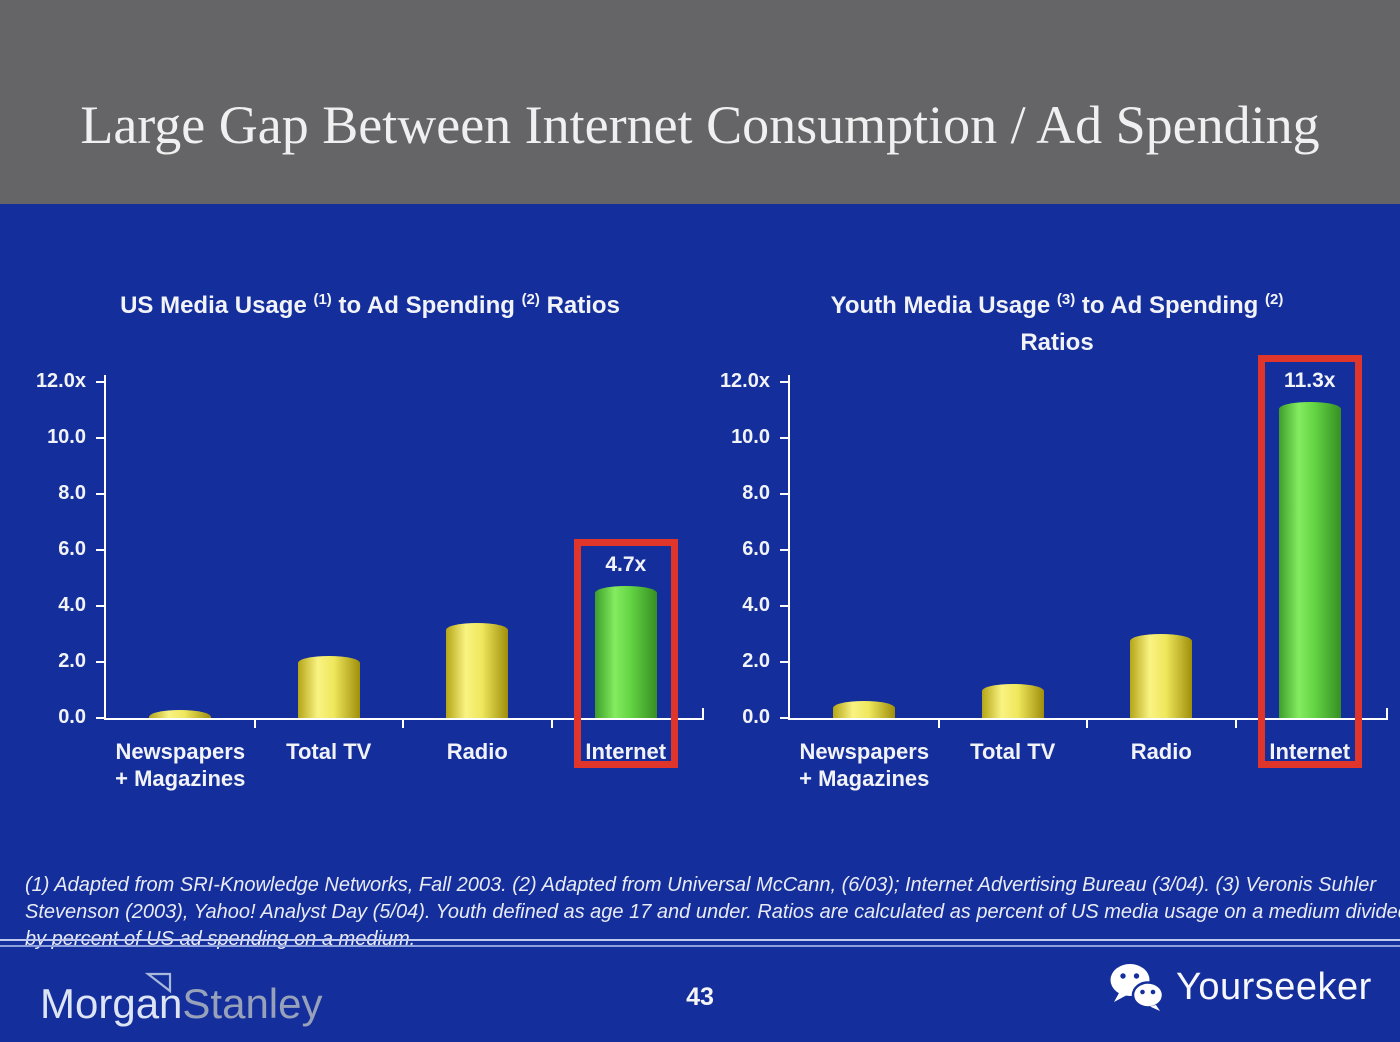 The width and height of the screenshot is (1400, 1042). I want to click on wechat-icon, so click(1137, 987).